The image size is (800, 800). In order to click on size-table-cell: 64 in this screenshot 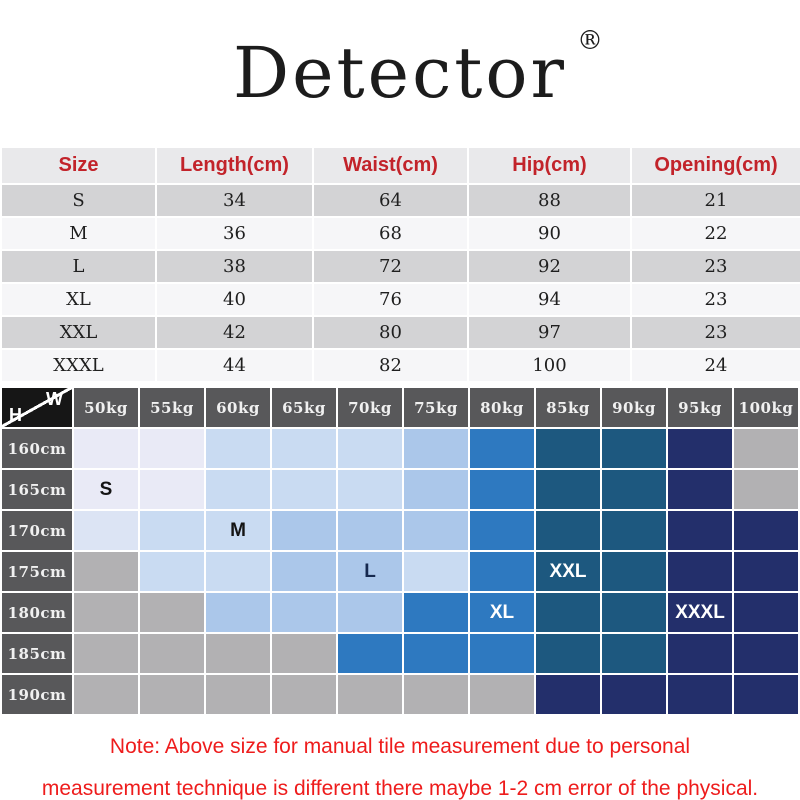, I will do `click(390, 200)`.